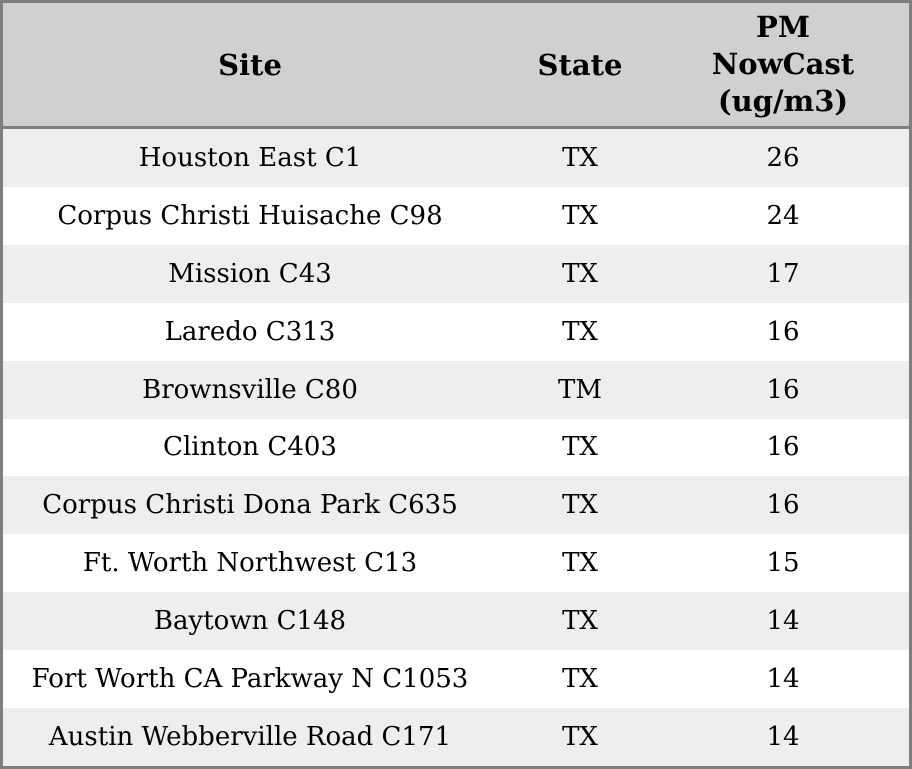 The width and height of the screenshot is (912, 769). Describe the element at coordinates (250, 215) in the screenshot. I see `site-cell: Corpus Christi Huisache C98` at that location.